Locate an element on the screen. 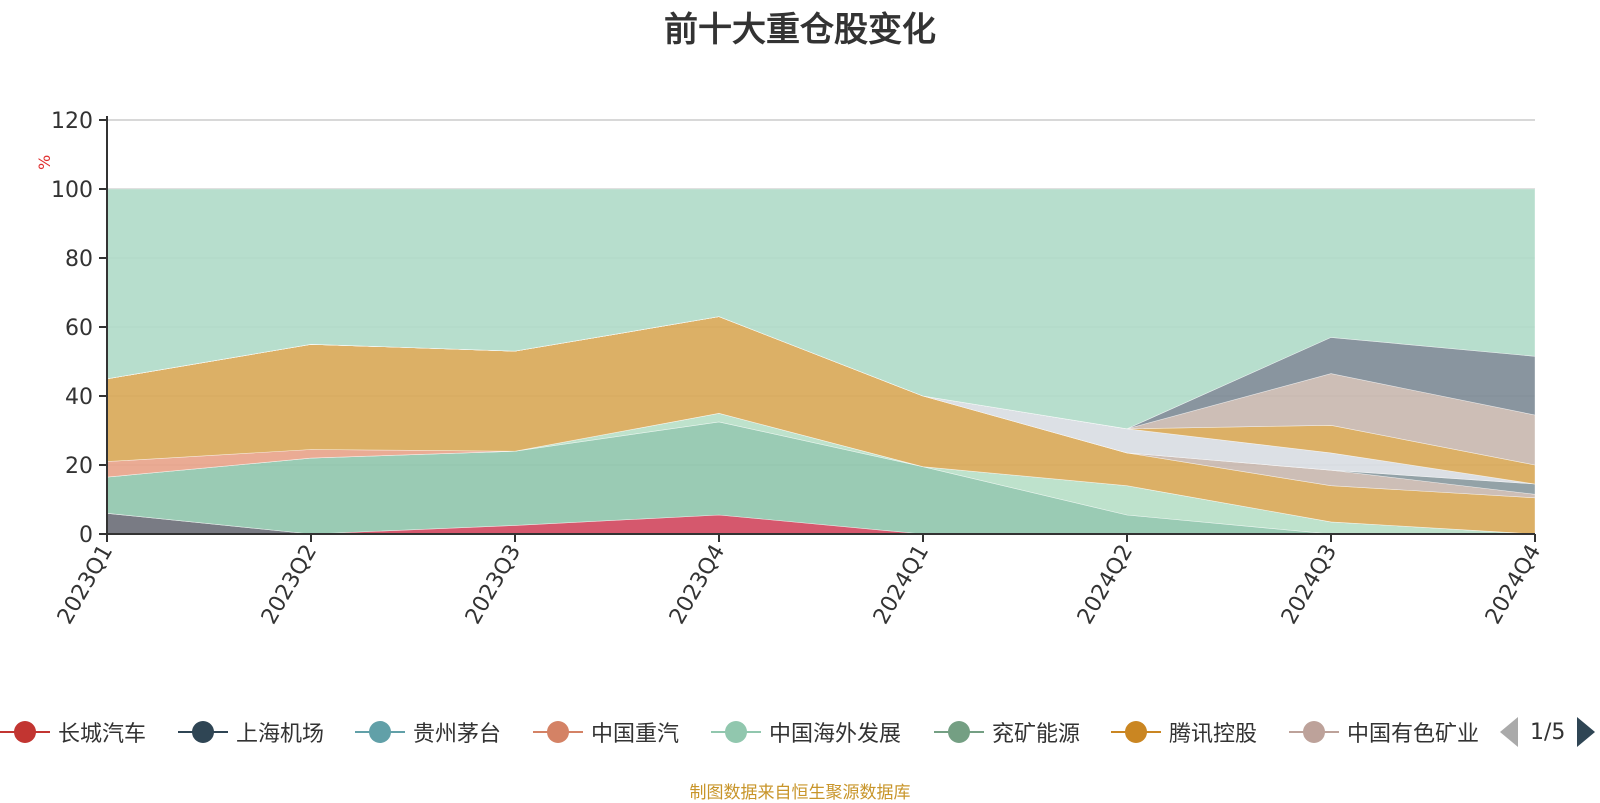  y-tick-label-20: 20 is located at coordinates (79, 466).